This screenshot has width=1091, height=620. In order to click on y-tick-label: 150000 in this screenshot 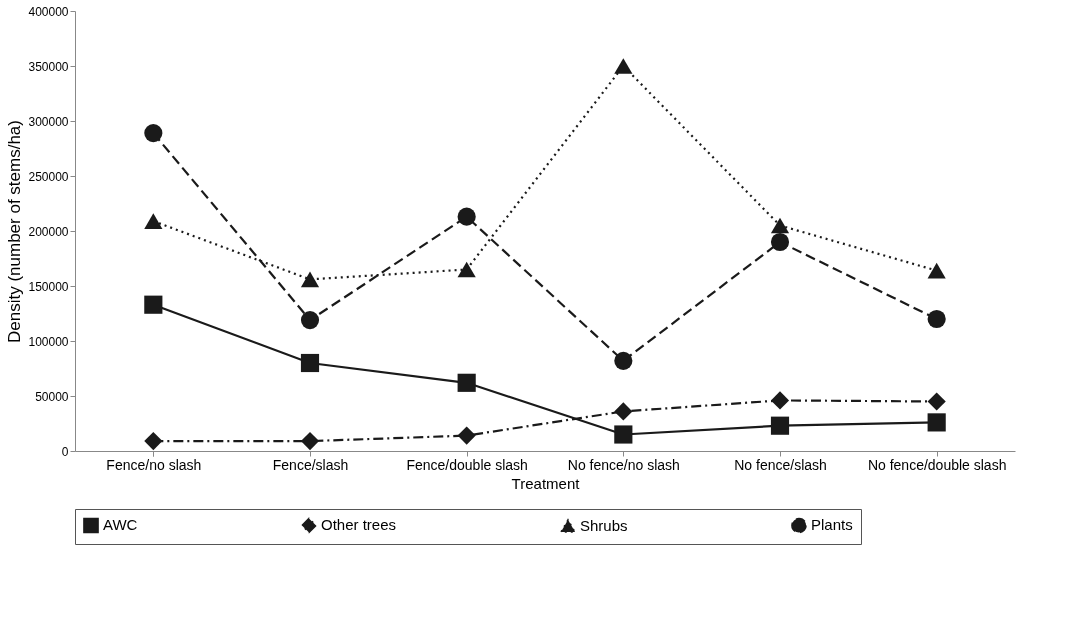, I will do `click(48, 286)`.